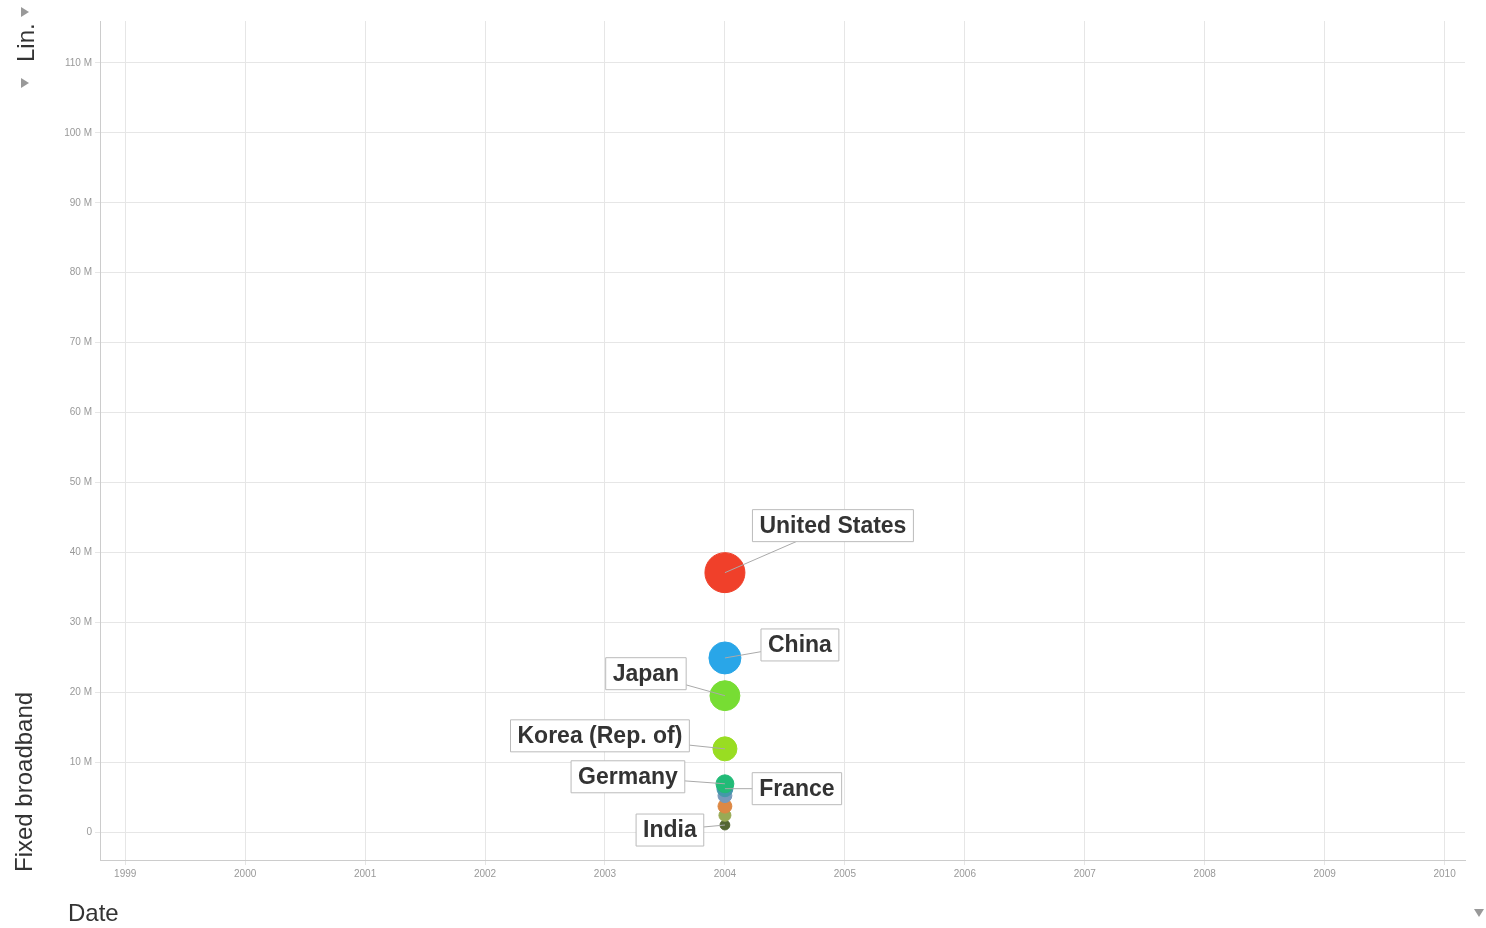 This screenshot has width=1486, height=928. Describe the element at coordinates (646, 673) in the screenshot. I see `series-label: Japan` at that location.